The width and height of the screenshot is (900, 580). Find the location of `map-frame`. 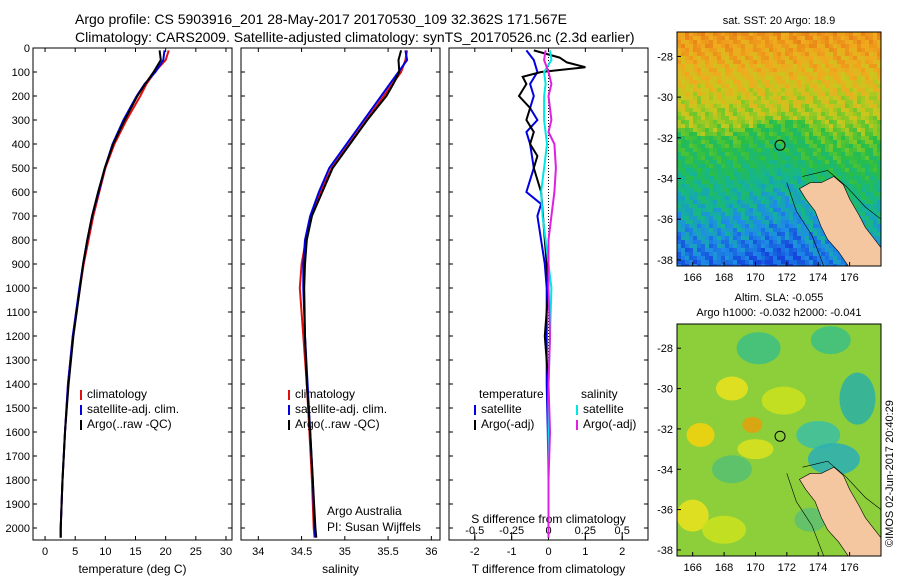

map-frame is located at coordinates (779, 149).